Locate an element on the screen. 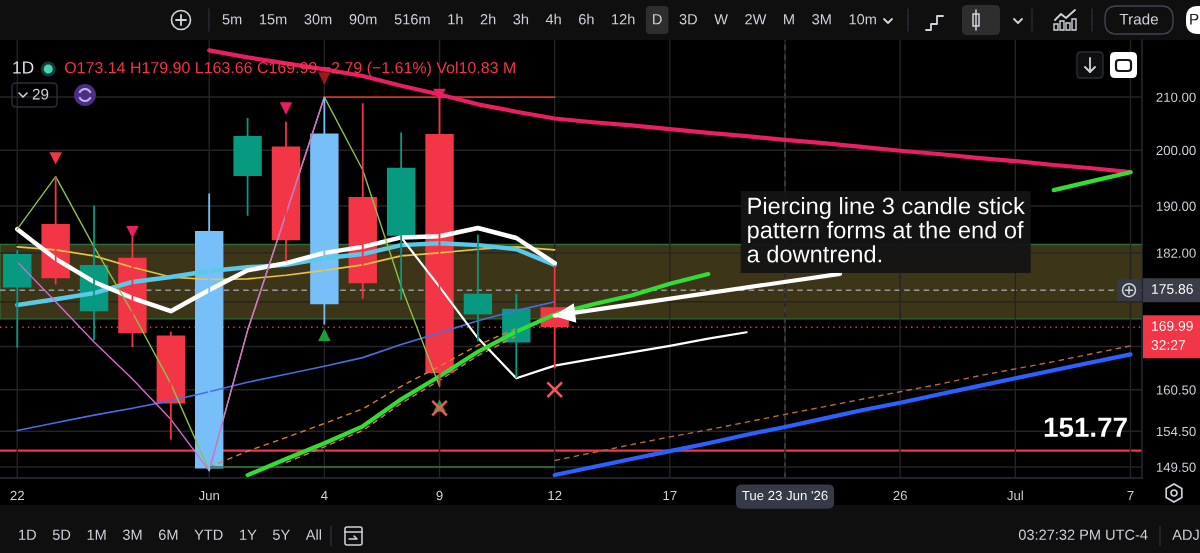 Image resolution: width=1200 pixels, height=553 pixels. x-tick-label: 17 is located at coordinates (670, 495).